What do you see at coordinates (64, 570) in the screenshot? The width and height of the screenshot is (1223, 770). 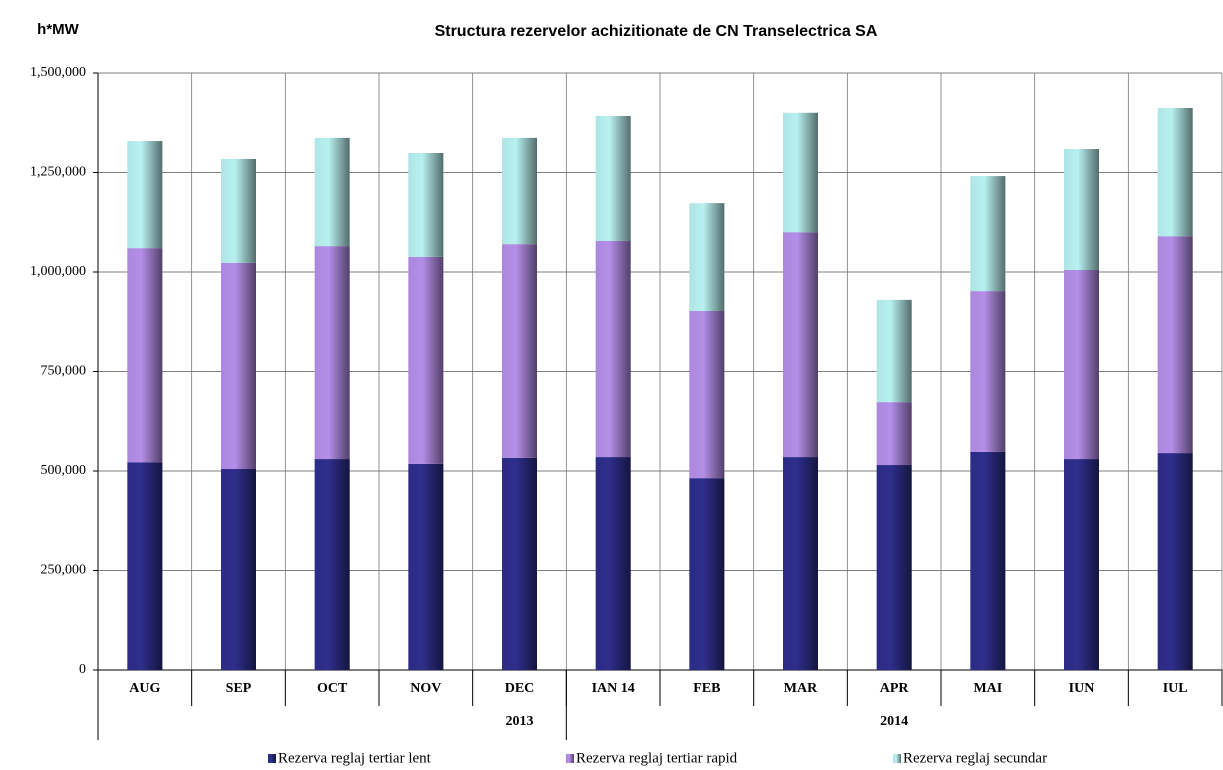 I see `y-tick-label: 250,000` at bounding box center [64, 570].